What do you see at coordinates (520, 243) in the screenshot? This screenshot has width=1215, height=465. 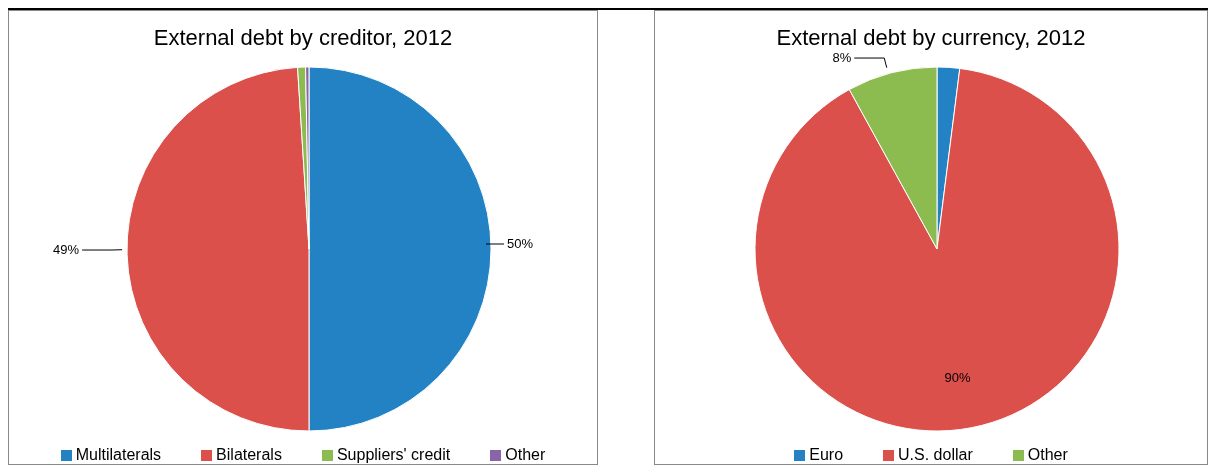 I see `data-label: 50%` at bounding box center [520, 243].